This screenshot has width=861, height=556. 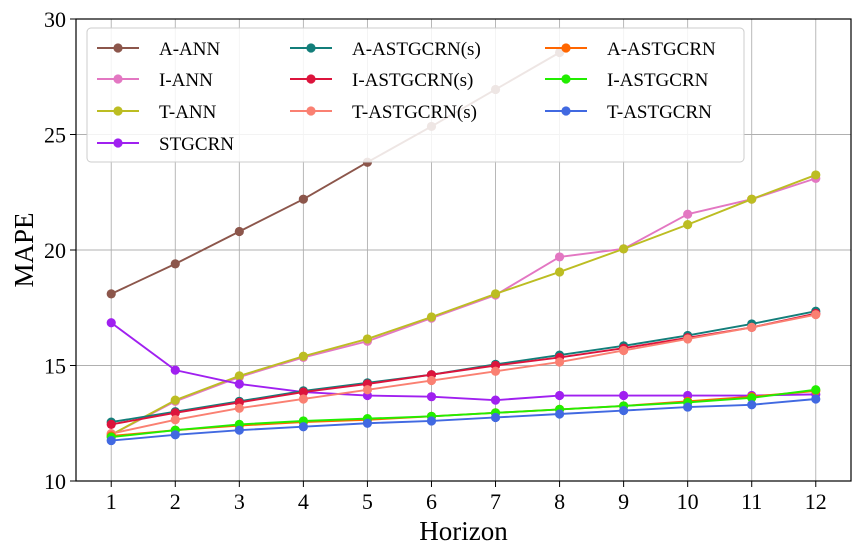 What do you see at coordinates (623, 501) in the screenshot?
I see `x-tick-label: 9` at bounding box center [623, 501].